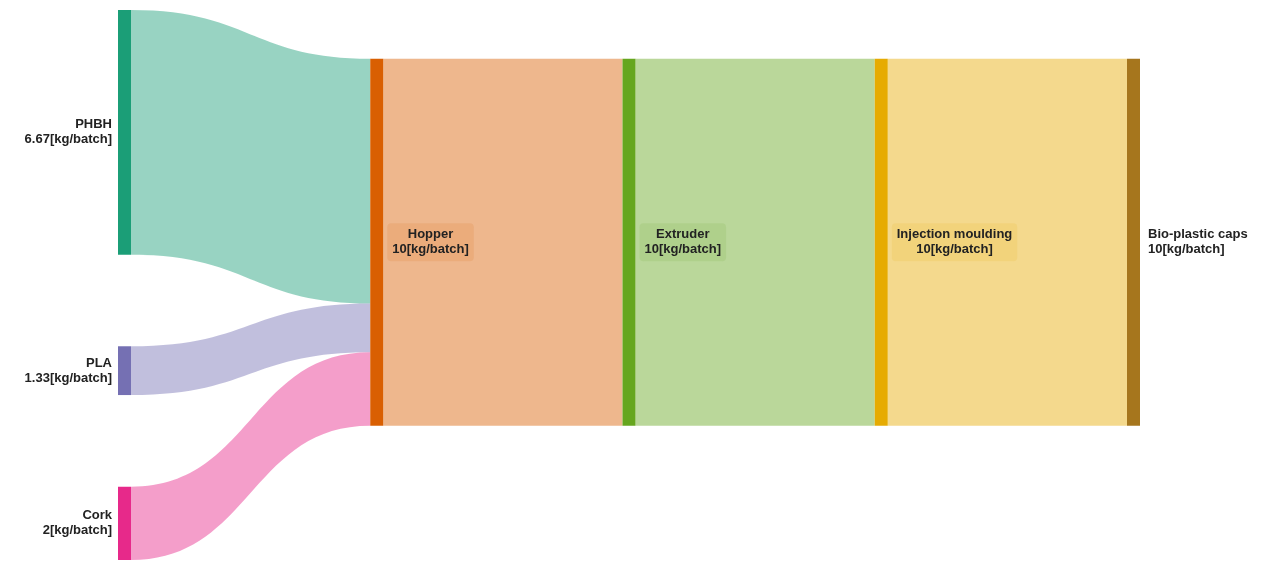 The image size is (1272, 561). What do you see at coordinates (97, 515) in the screenshot?
I see `category-label: Cork` at bounding box center [97, 515].